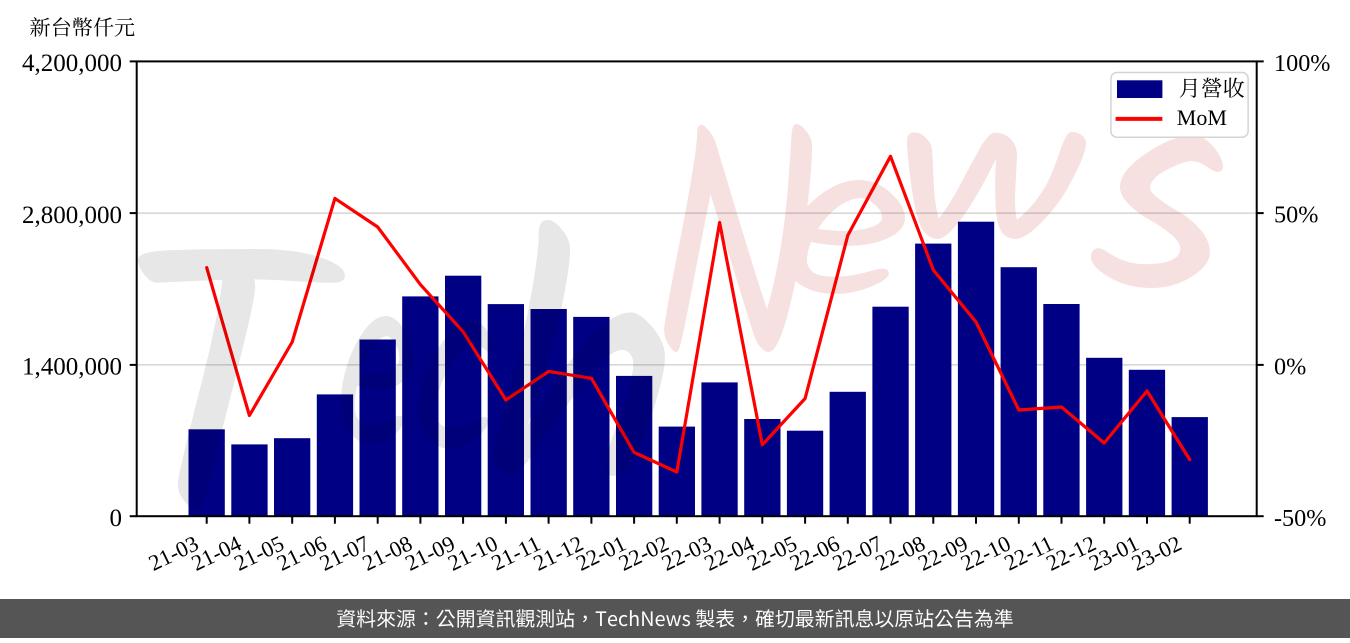 The image size is (1350, 643). What do you see at coordinates (1290, 367) in the screenshot?
I see `svg-text: 0%` at bounding box center [1290, 367].